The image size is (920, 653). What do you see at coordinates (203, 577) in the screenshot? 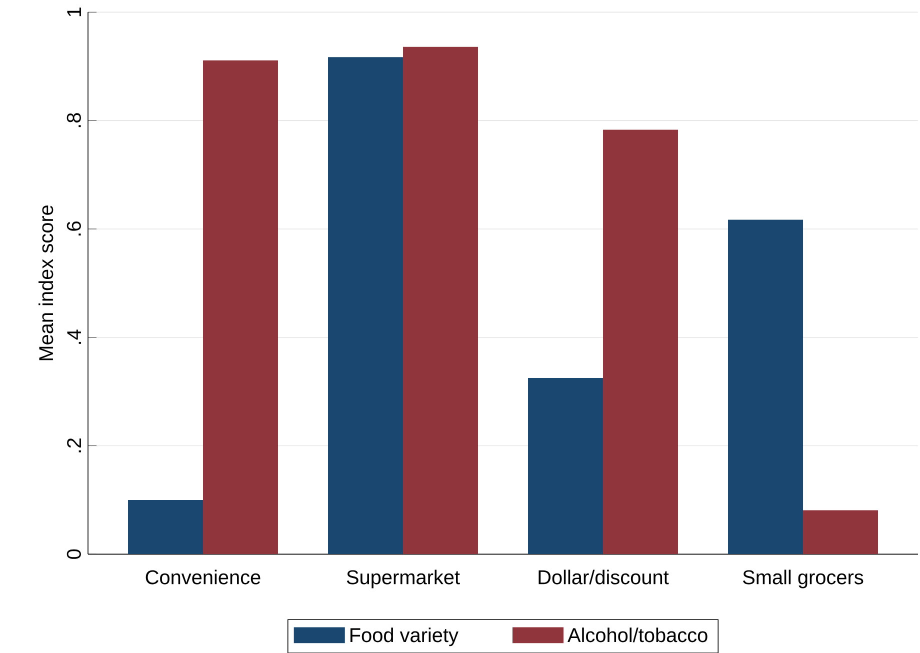
I see `x-tick-label: Convenience` at bounding box center [203, 577].